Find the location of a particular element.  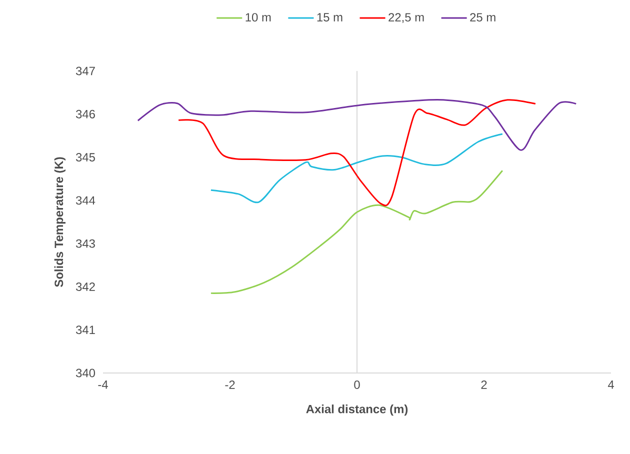

x-tick-label: -2 is located at coordinates (230, 384).